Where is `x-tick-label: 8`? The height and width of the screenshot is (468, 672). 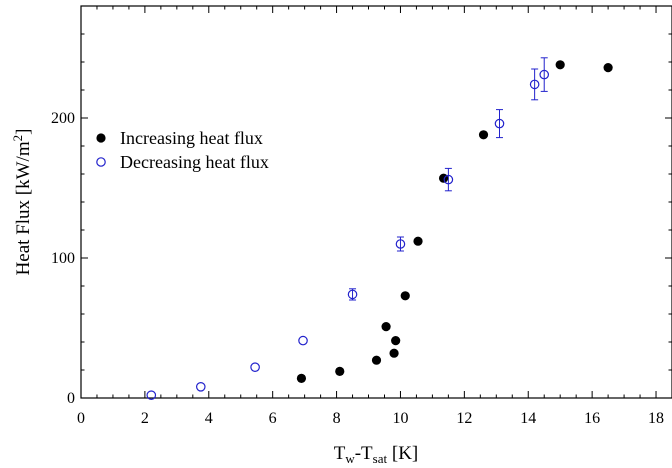 x-tick-label: 8 is located at coordinates (337, 418).